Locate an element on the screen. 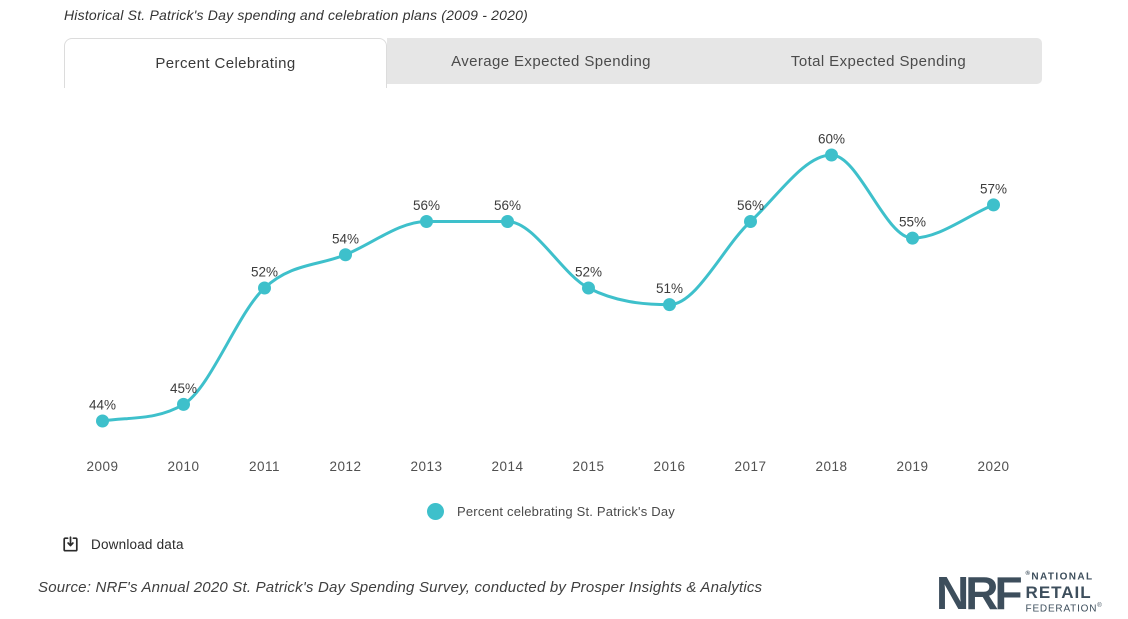 The height and width of the screenshot is (619, 1128). tab-label: Total Expected Spending is located at coordinates (878, 61).